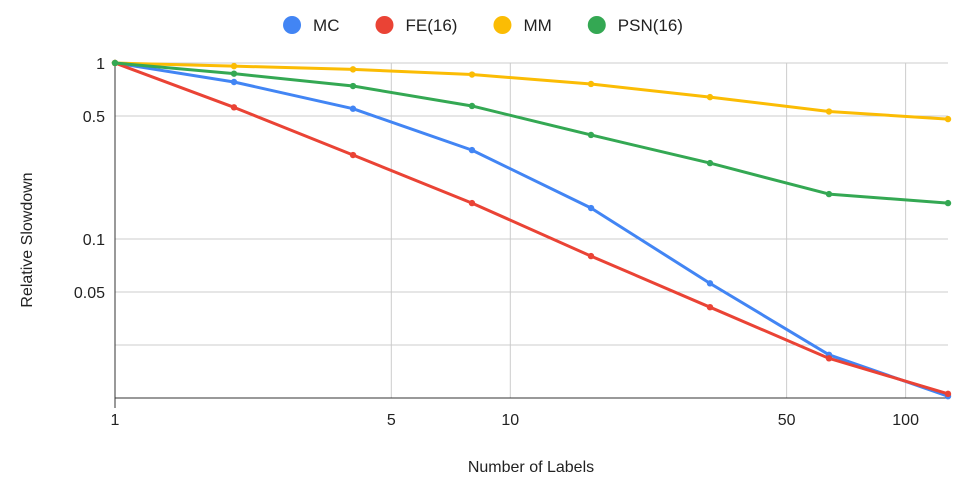 The image size is (966, 495). What do you see at coordinates (905, 420) in the screenshot?
I see `x-tick-label-100: 100` at bounding box center [905, 420].